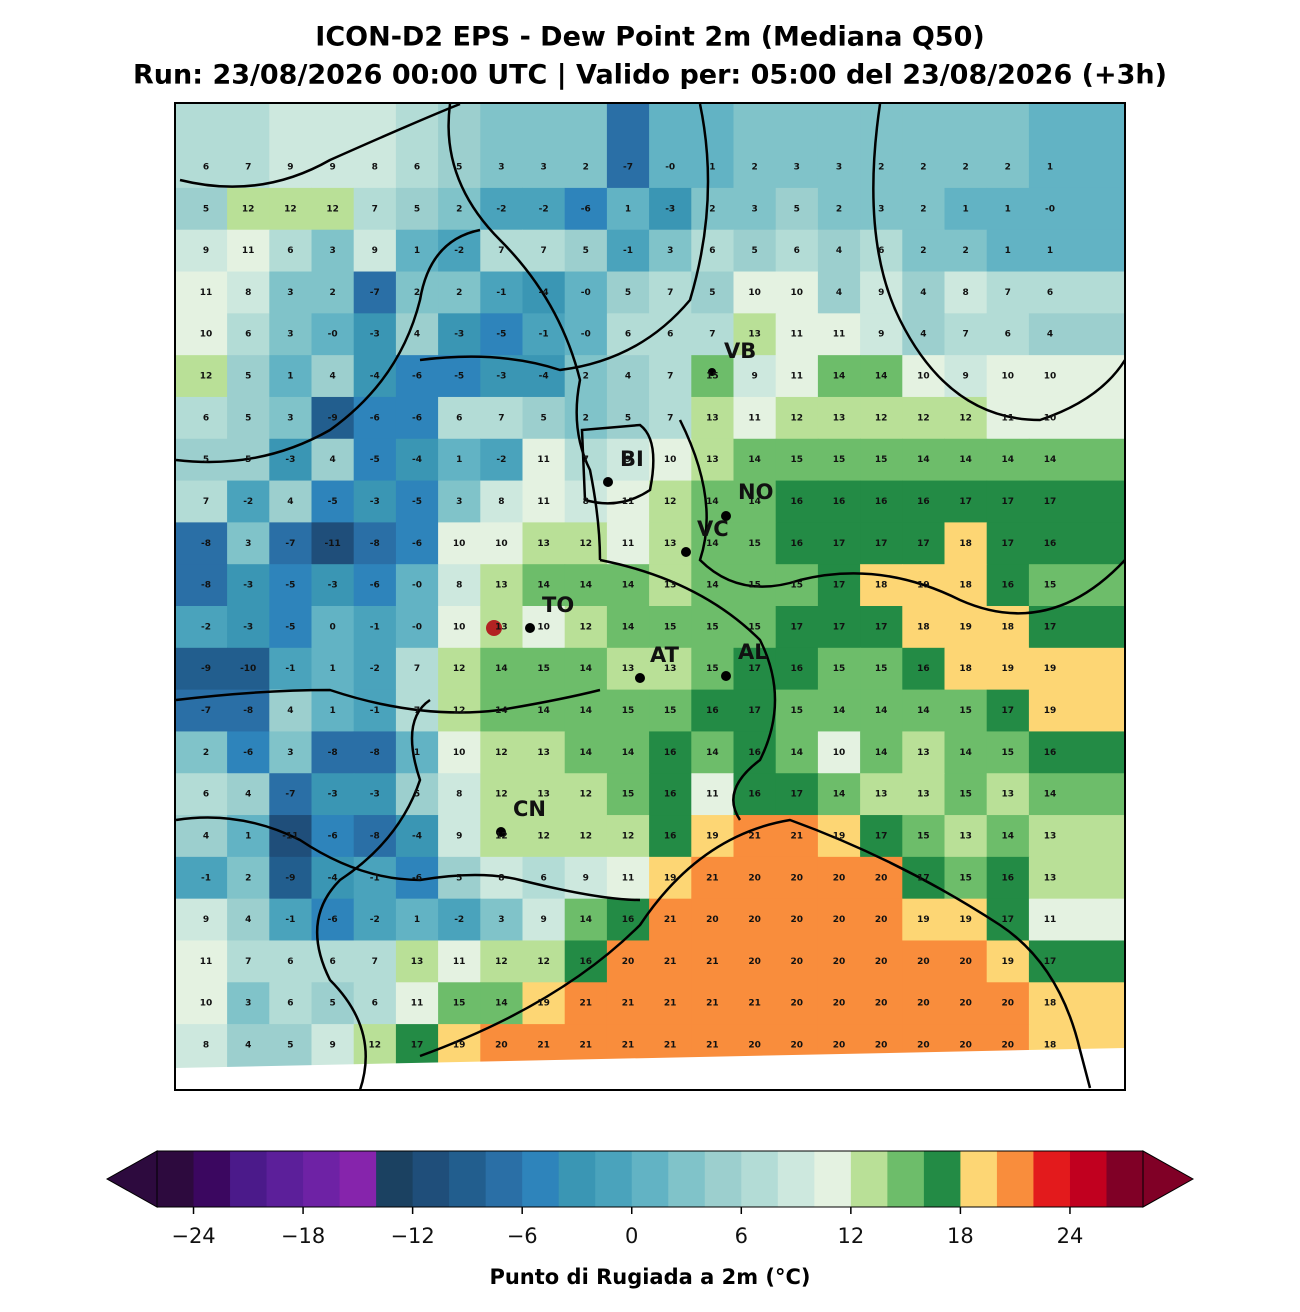 Image resolution: width=1300 pixels, height=1312 pixels. Describe the element at coordinates (665, 655) in the screenshot. I see `city-label: AT` at that location.